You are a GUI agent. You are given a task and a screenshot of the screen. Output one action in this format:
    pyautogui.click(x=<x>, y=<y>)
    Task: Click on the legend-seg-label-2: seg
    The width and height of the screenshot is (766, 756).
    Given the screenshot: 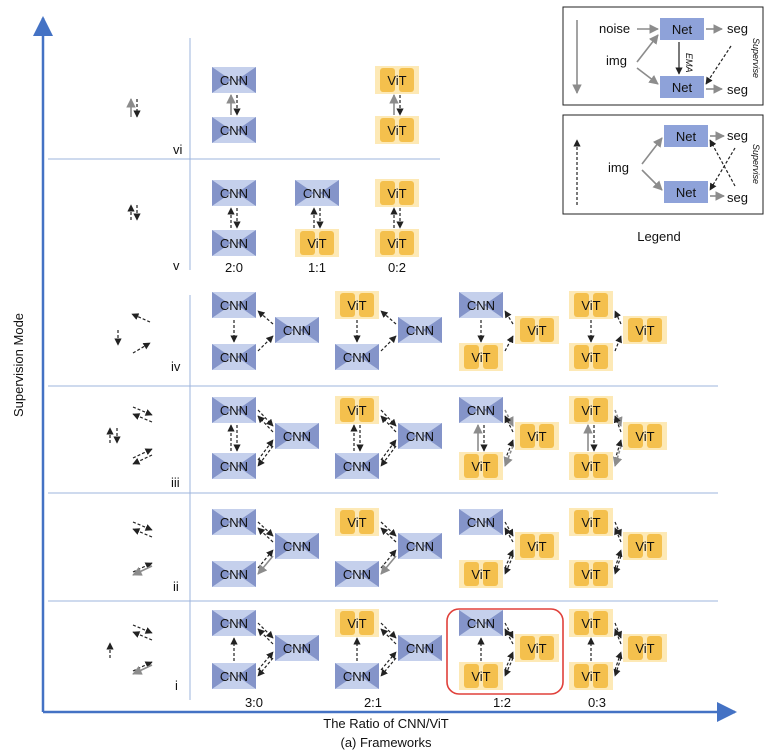 What is the action you would take?
    pyautogui.click(x=737, y=89)
    